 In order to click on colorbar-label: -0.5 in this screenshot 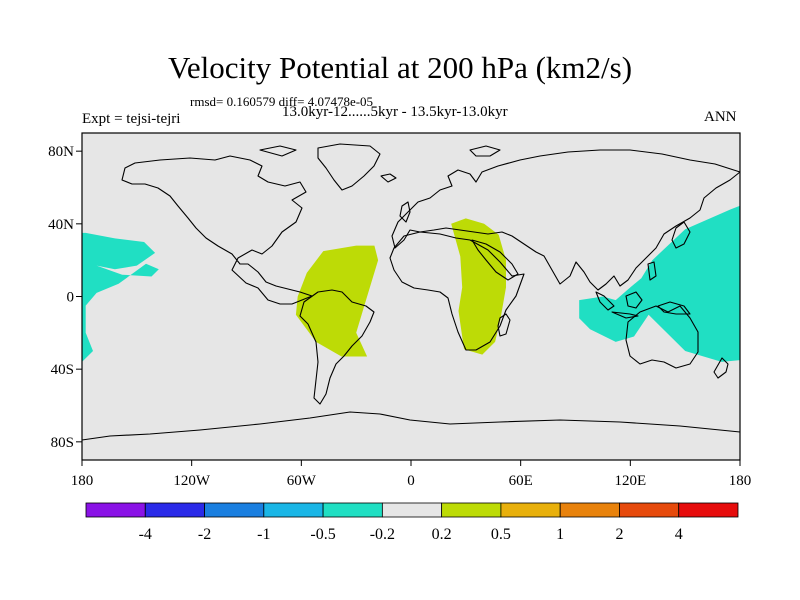, I will do `click(322, 534)`.